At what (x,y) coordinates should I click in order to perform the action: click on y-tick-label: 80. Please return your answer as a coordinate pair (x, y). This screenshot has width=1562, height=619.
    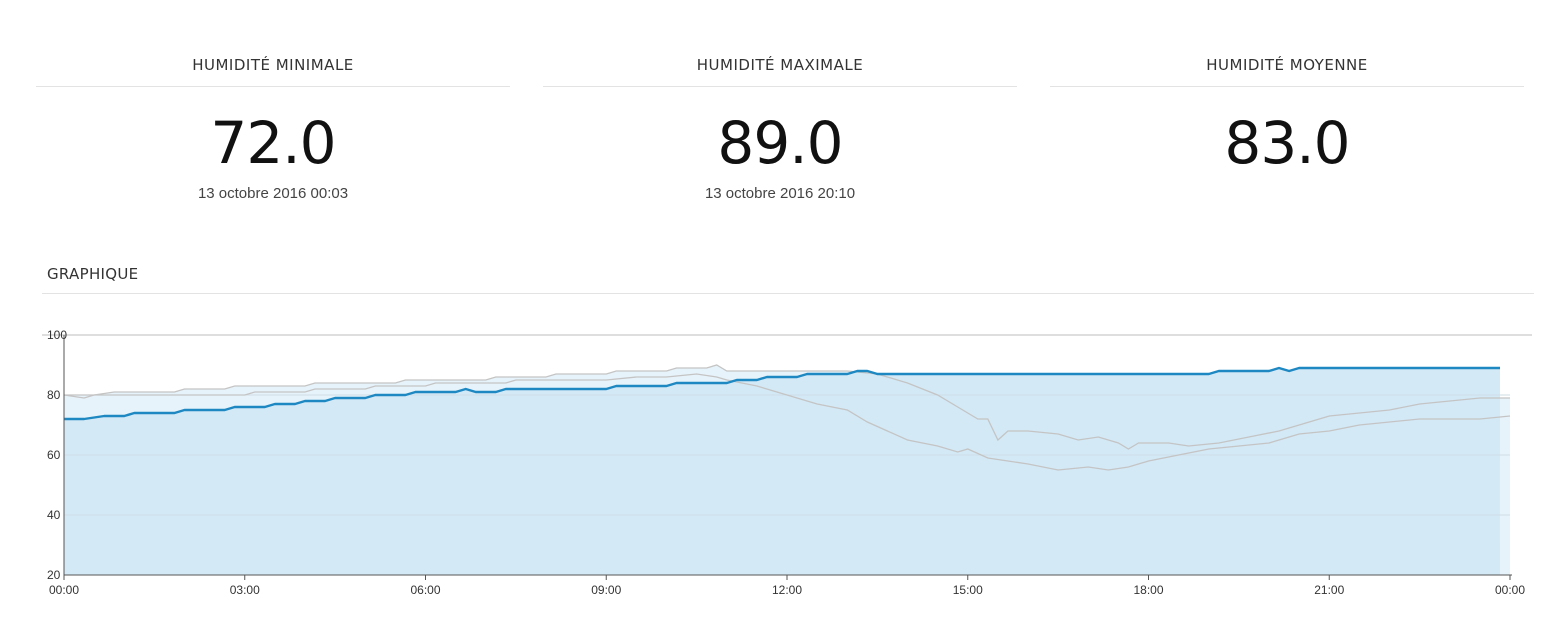
    Looking at the image, I should click on (54, 395).